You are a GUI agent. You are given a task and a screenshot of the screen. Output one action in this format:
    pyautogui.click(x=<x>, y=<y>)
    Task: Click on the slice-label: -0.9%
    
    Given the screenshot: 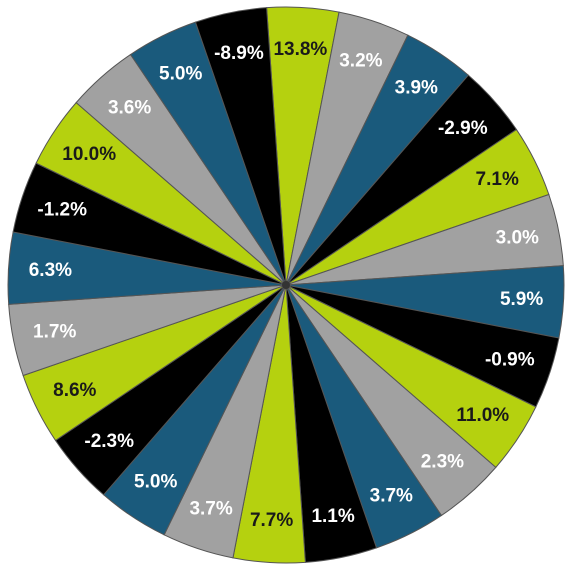 What is the action you would take?
    pyautogui.click(x=510, y=359)
    